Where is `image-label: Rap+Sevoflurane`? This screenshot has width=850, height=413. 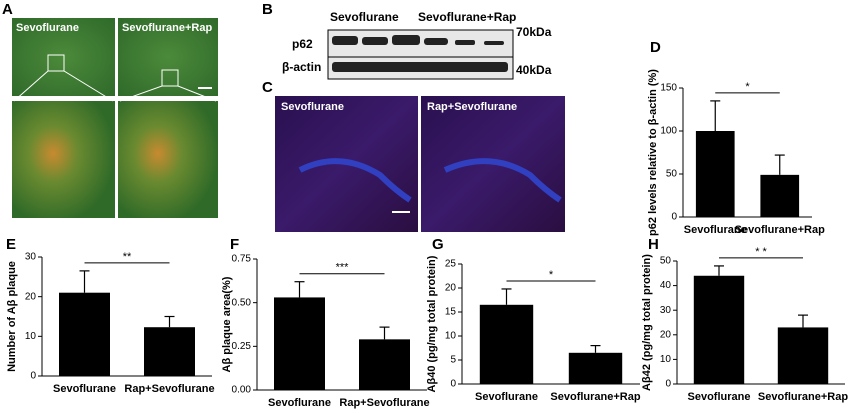
image-label: Rap+Sevoflurane is located at coordinates (472, 107).